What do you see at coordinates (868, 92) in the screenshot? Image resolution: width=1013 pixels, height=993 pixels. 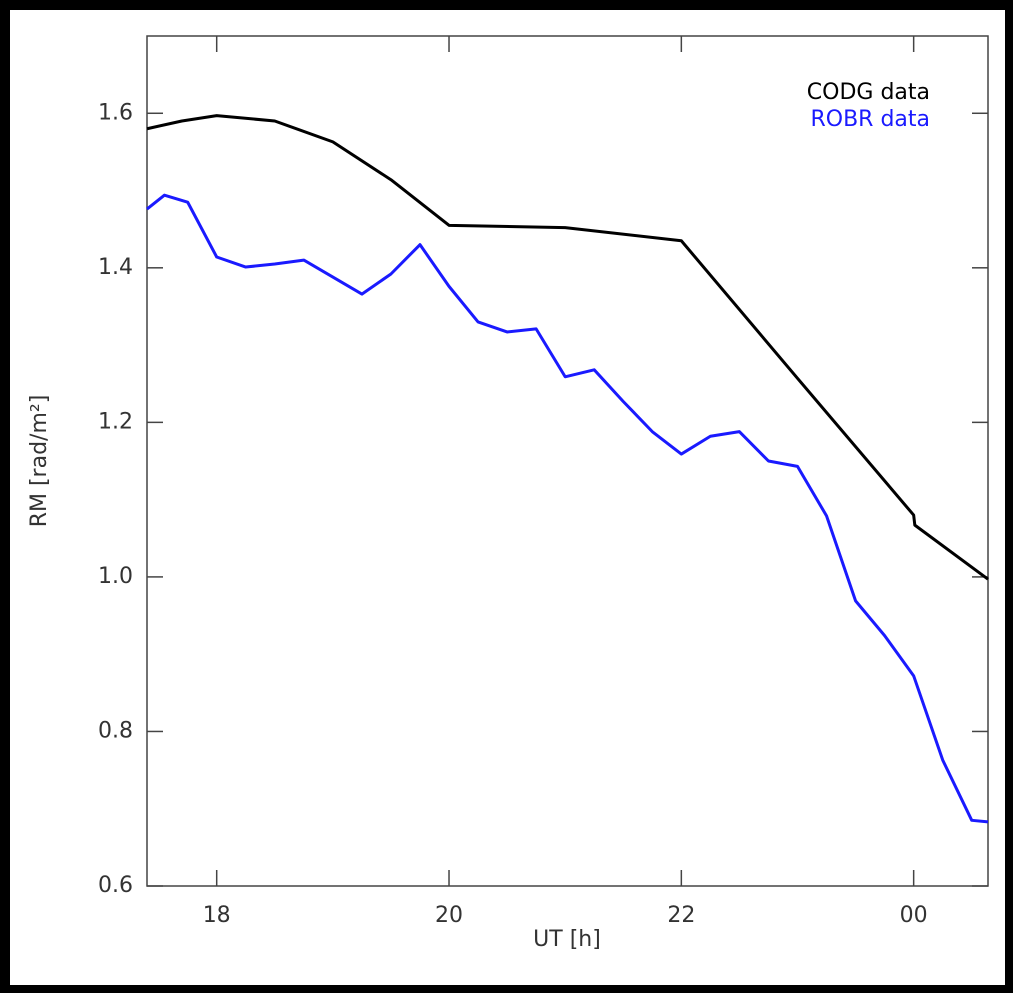 I see `legend-entry: CODG data` at bounding box center [868, 92].